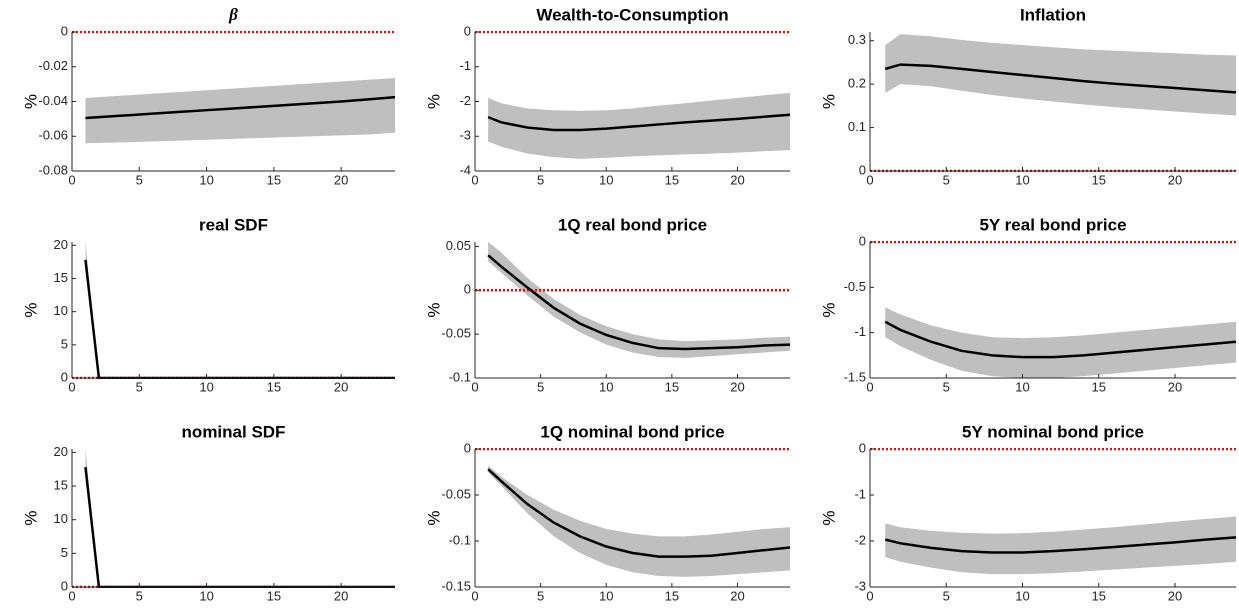 This screenshot has width=1239, height=609. Describe the element at coordinates (465, 169) in the screenshot. I see `y-tick-label: -4` at that location.